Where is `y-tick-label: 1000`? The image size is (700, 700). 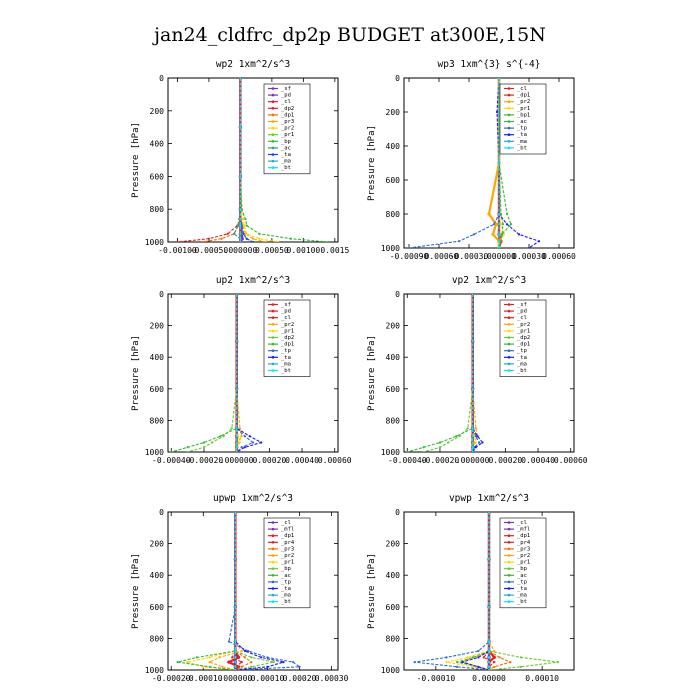 y-tick-label: 1000 is located at coordinates (390, 248).